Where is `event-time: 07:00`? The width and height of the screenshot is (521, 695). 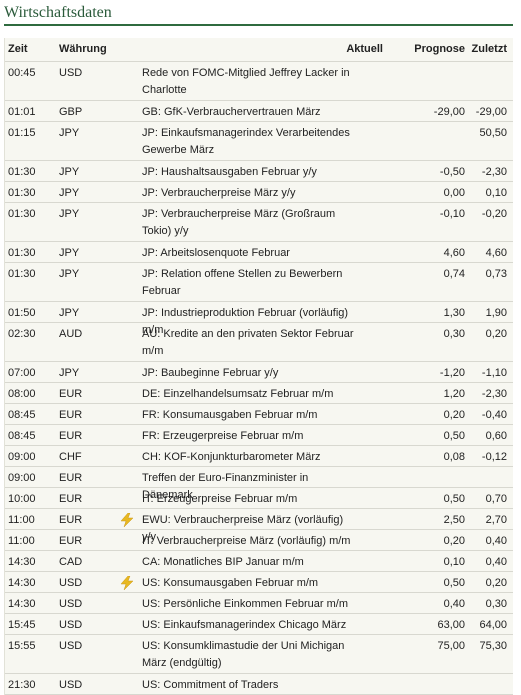
event-time: 07:00 is located at coordinates (22, 373).